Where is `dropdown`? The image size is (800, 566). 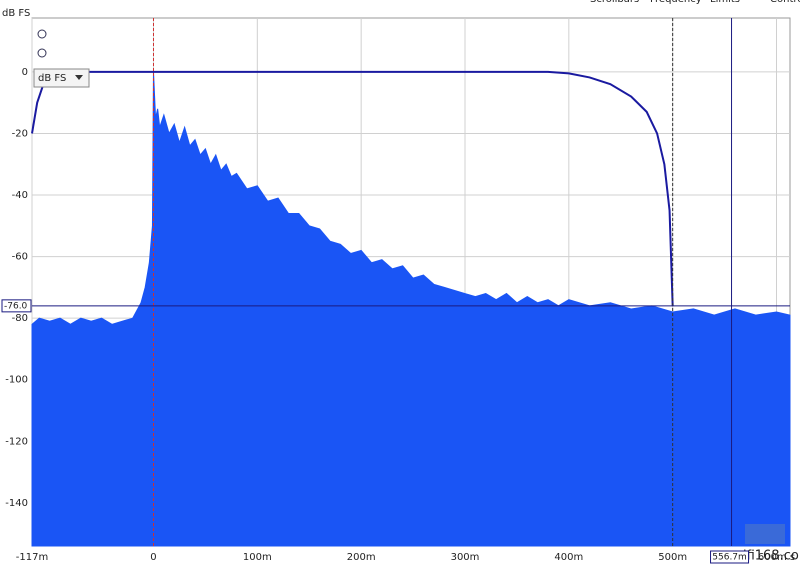
dropdown is located at coordinates (61, 78).